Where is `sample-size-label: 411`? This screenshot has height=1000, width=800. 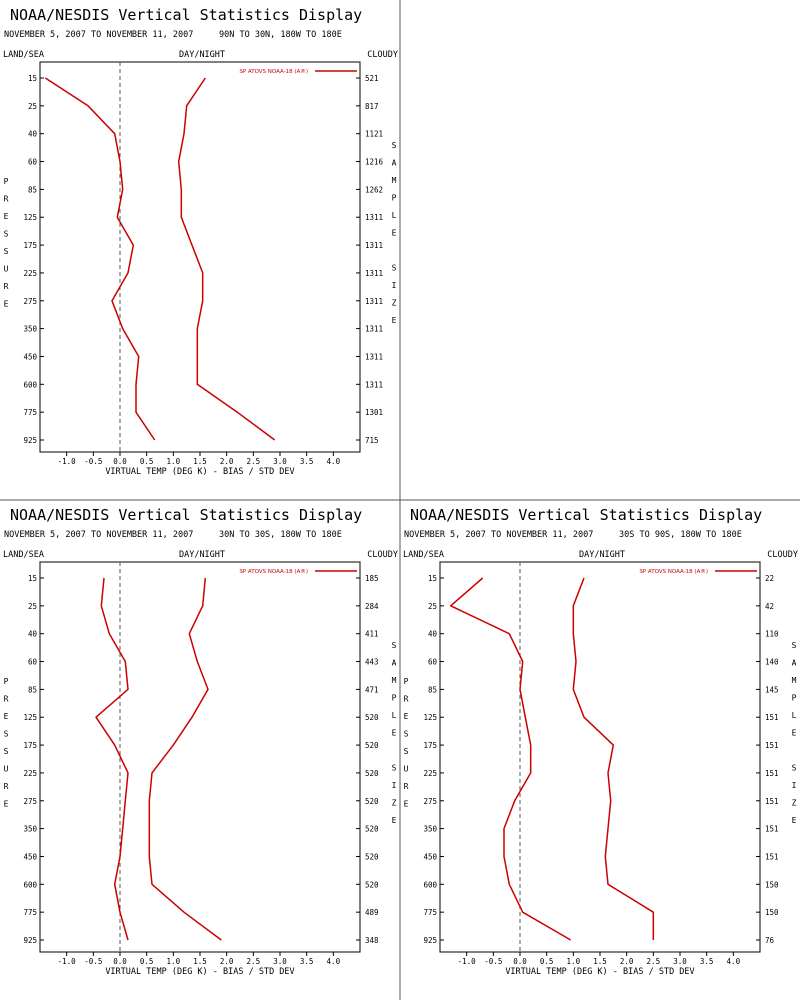
sample-size-label: 411 is located at coordinates (372, 634).